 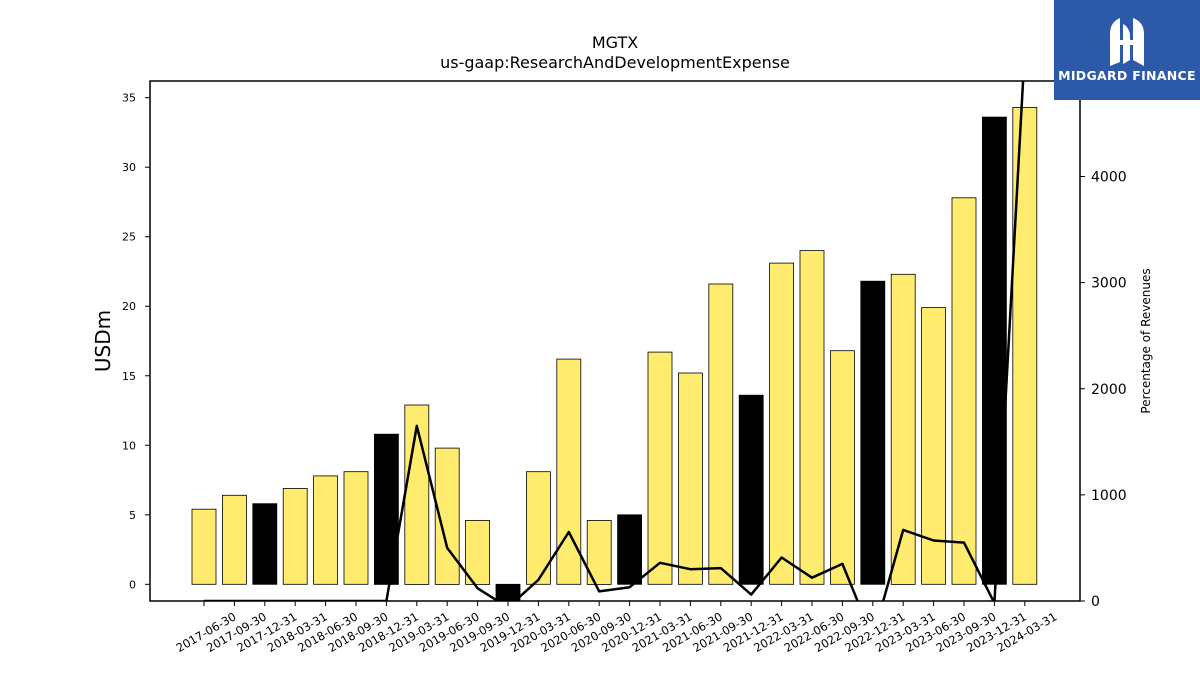 I want to click on chart-title: MGTX, so click(x=615, y=42).